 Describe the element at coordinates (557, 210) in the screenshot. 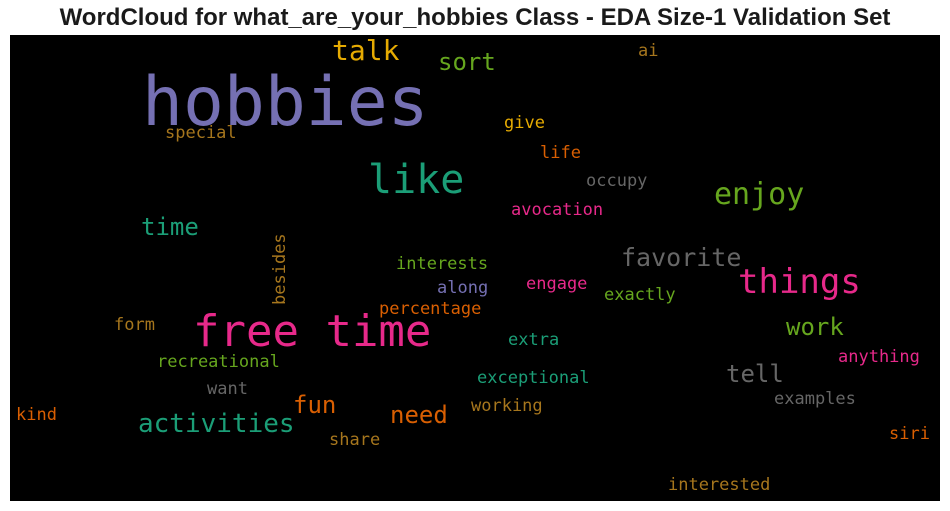

I see `word-avocation: avocation` at that location.